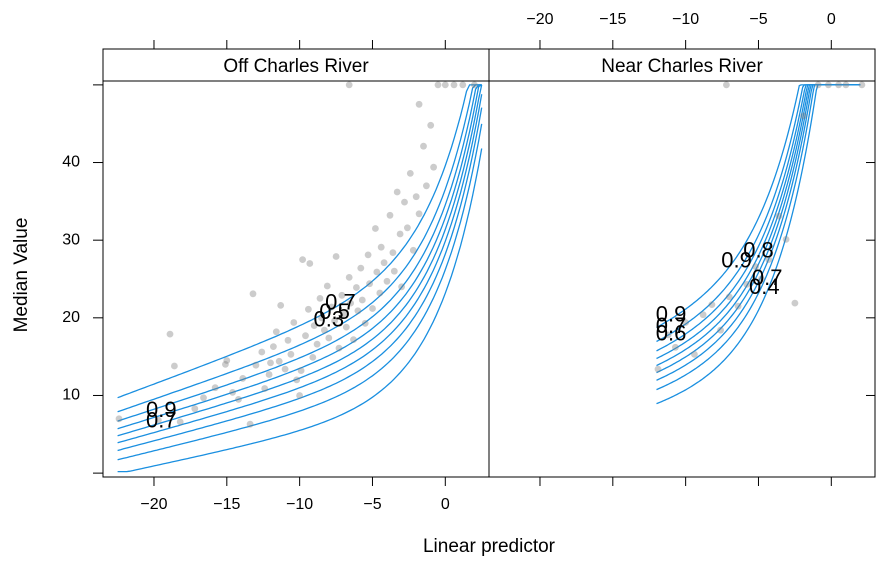 This screenshot has width=877, height=566. What do you see at coordinates (539, 19) in the screenshot?
I see `x-tick-label-top: −20` at bounding box center [539, 19].